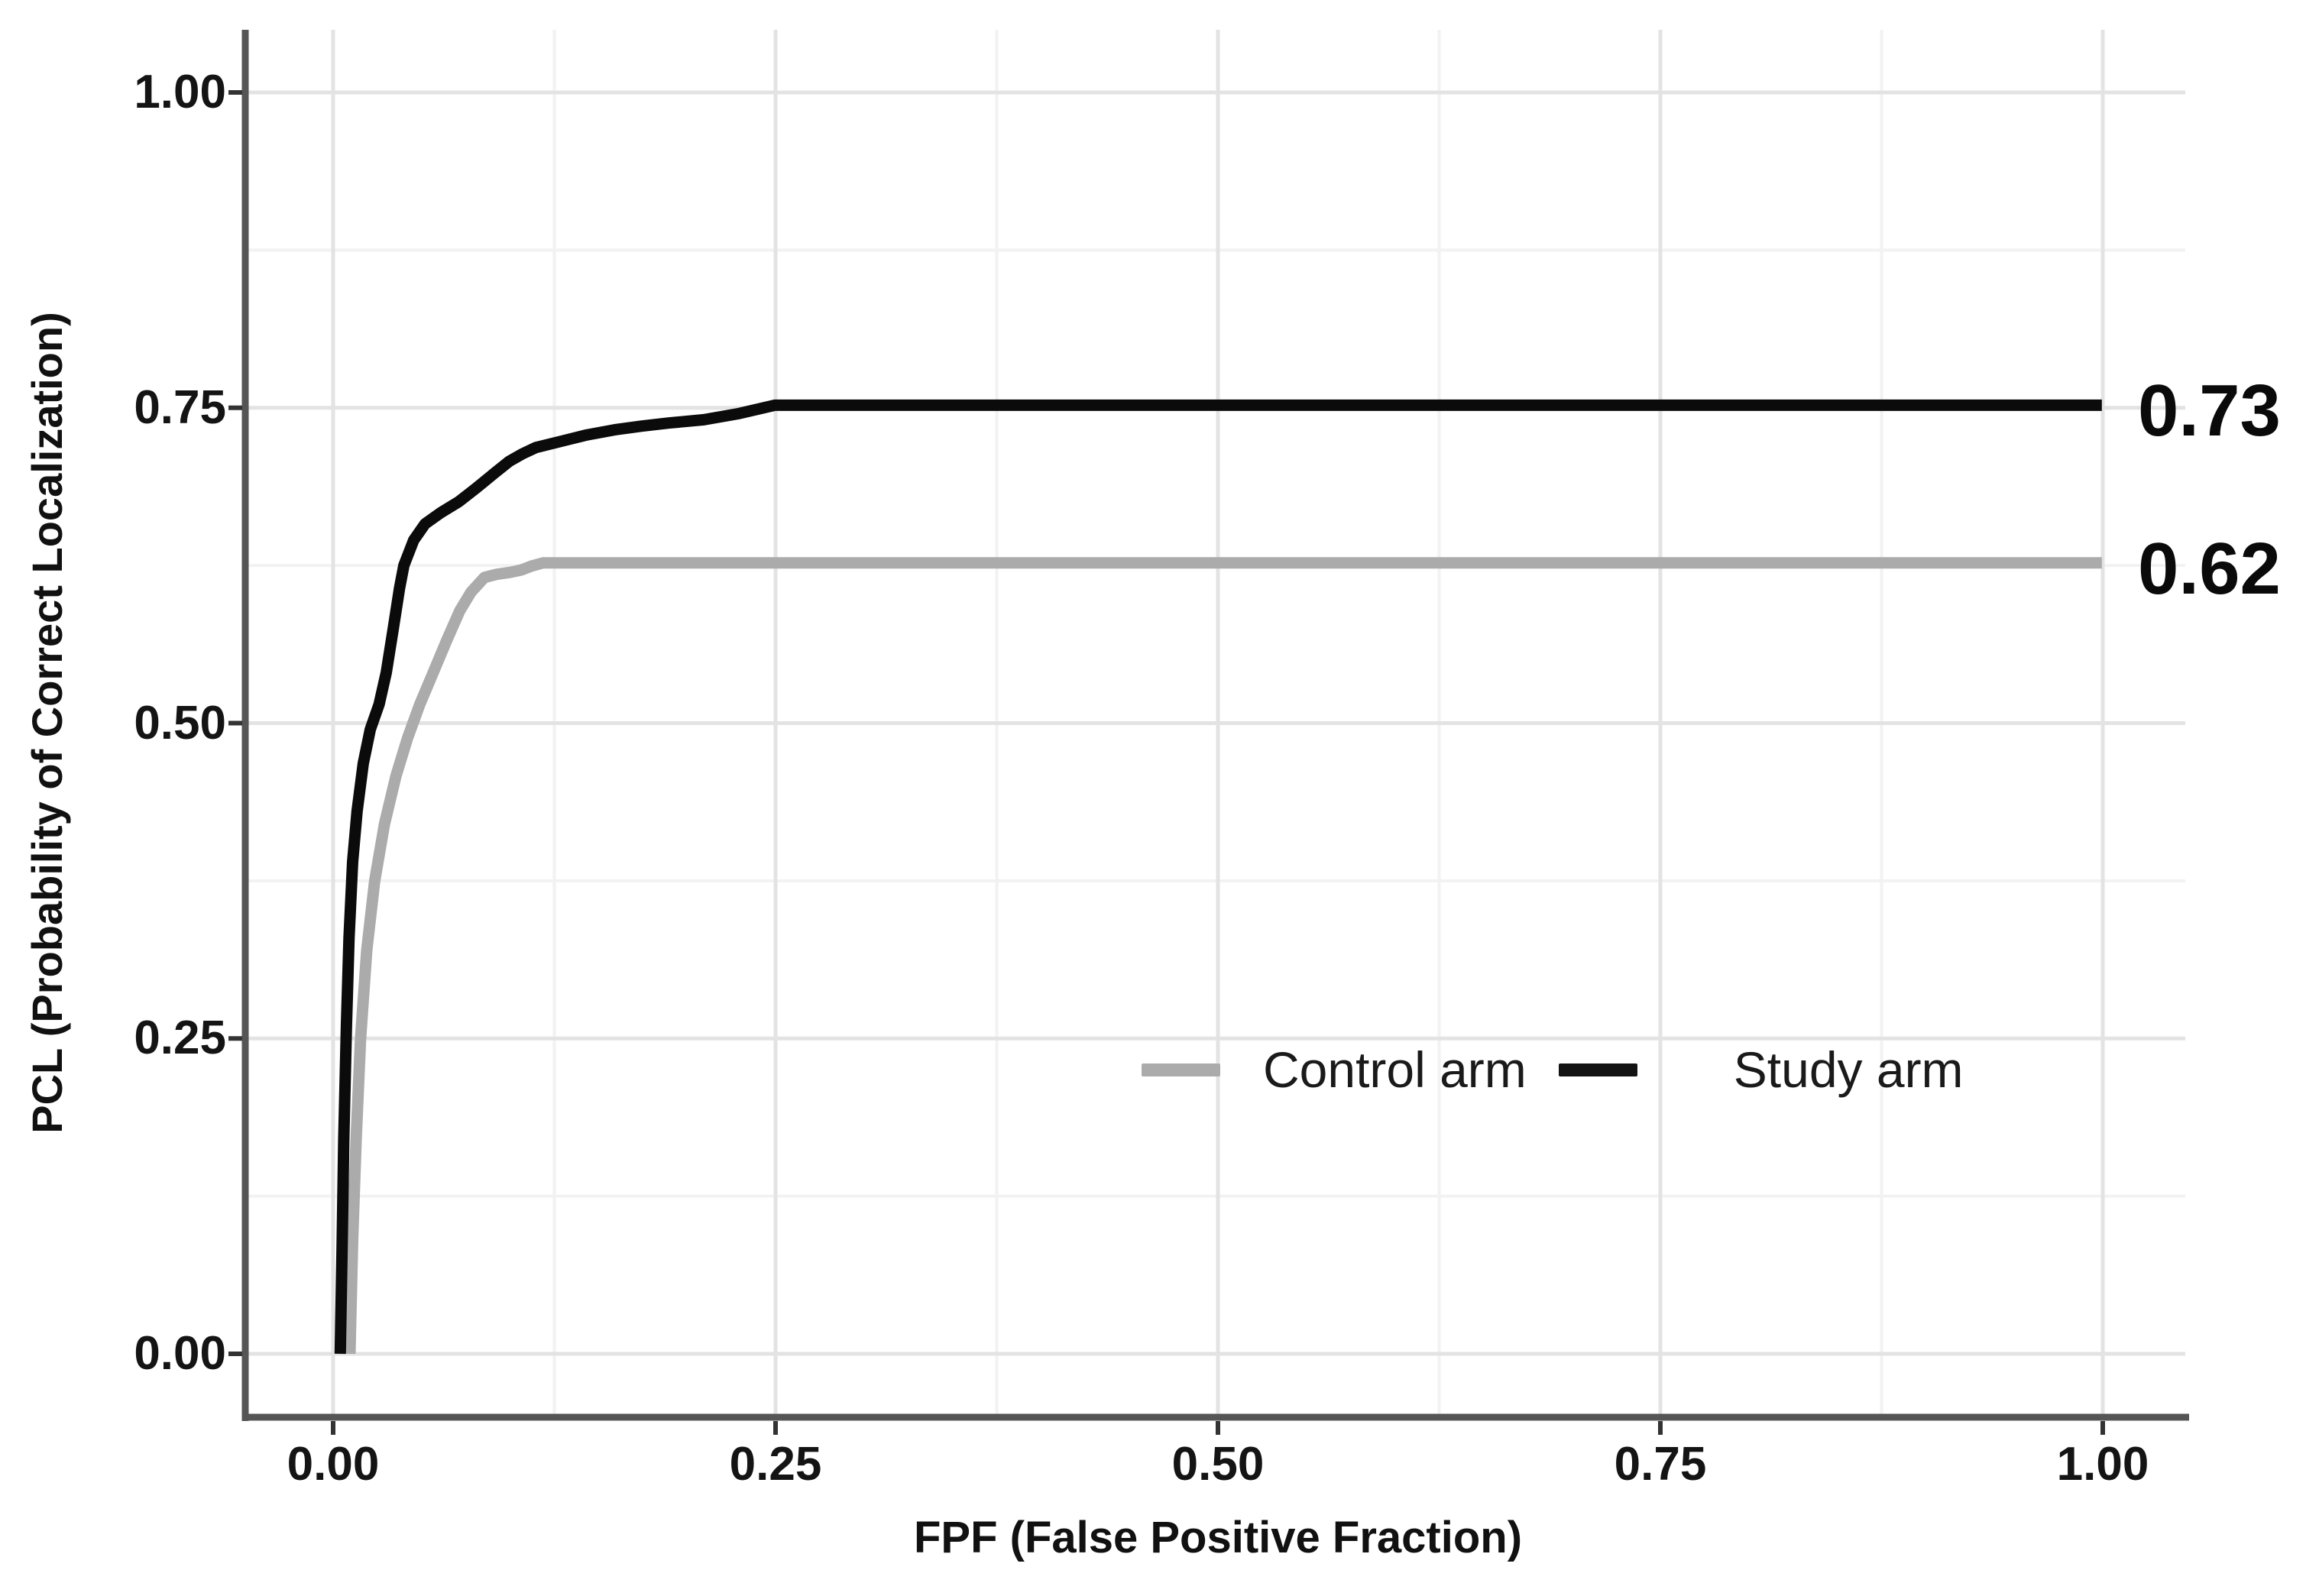 The width and height of the screenshot is (2319, 1596). I want to click on x-tick-label-0.50: 0.50, so click(1218, 1464).